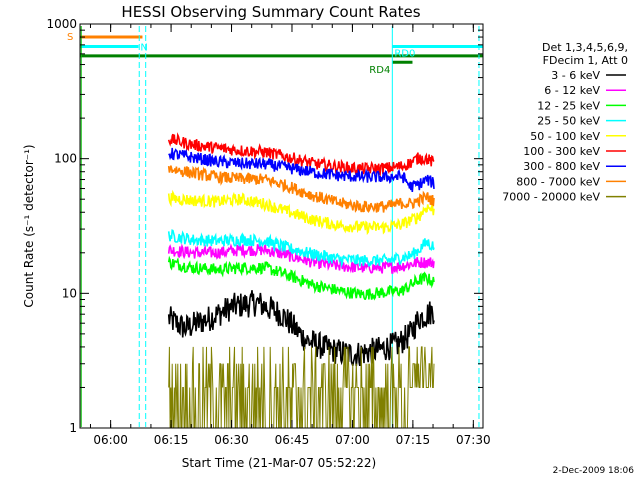 The width and height of the screenshot is (640, 480). Describe the element at coordinates (171, 440) in the screenshot. I see `x-tick-label-1: 06:15` at that location.